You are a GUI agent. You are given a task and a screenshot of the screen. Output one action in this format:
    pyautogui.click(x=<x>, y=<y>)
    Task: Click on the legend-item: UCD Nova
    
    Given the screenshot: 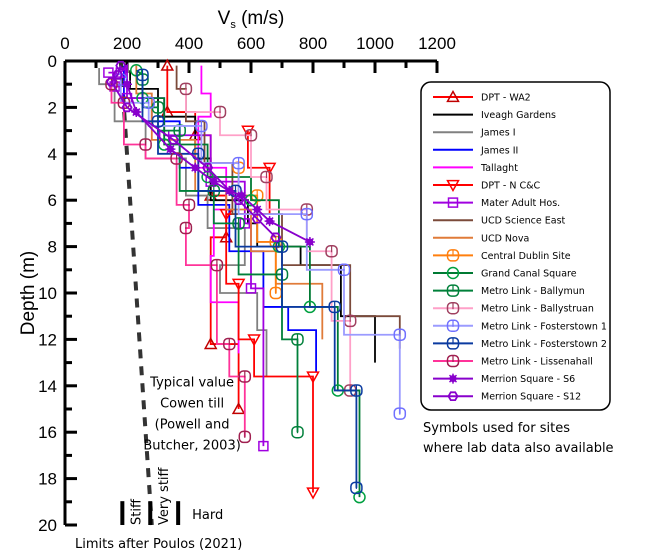 What is the action you would take?
    pyautogui.click(x=481, y=238)
    